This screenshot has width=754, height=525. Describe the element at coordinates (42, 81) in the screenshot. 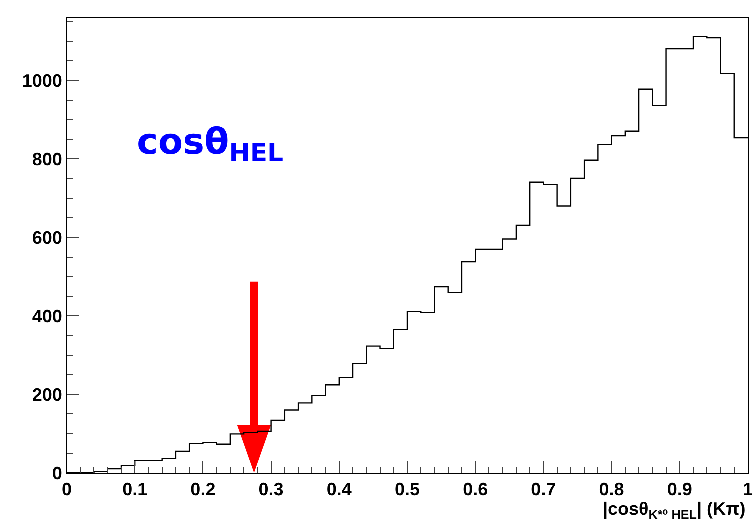

I see `y-tick-label: 1000` at that location.